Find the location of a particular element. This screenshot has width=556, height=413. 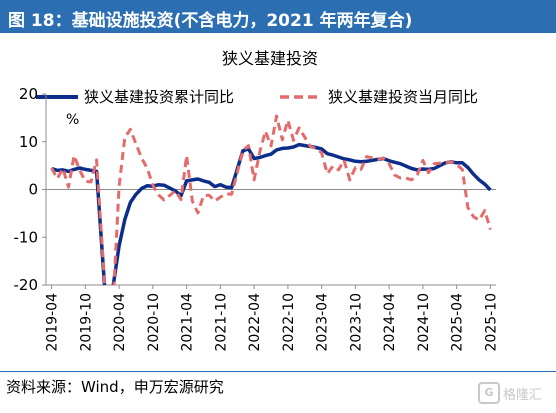

figure-header: 图 18：基础设施投资(不含电力，2021 年两年复合) is located at coordinates (278, 16).